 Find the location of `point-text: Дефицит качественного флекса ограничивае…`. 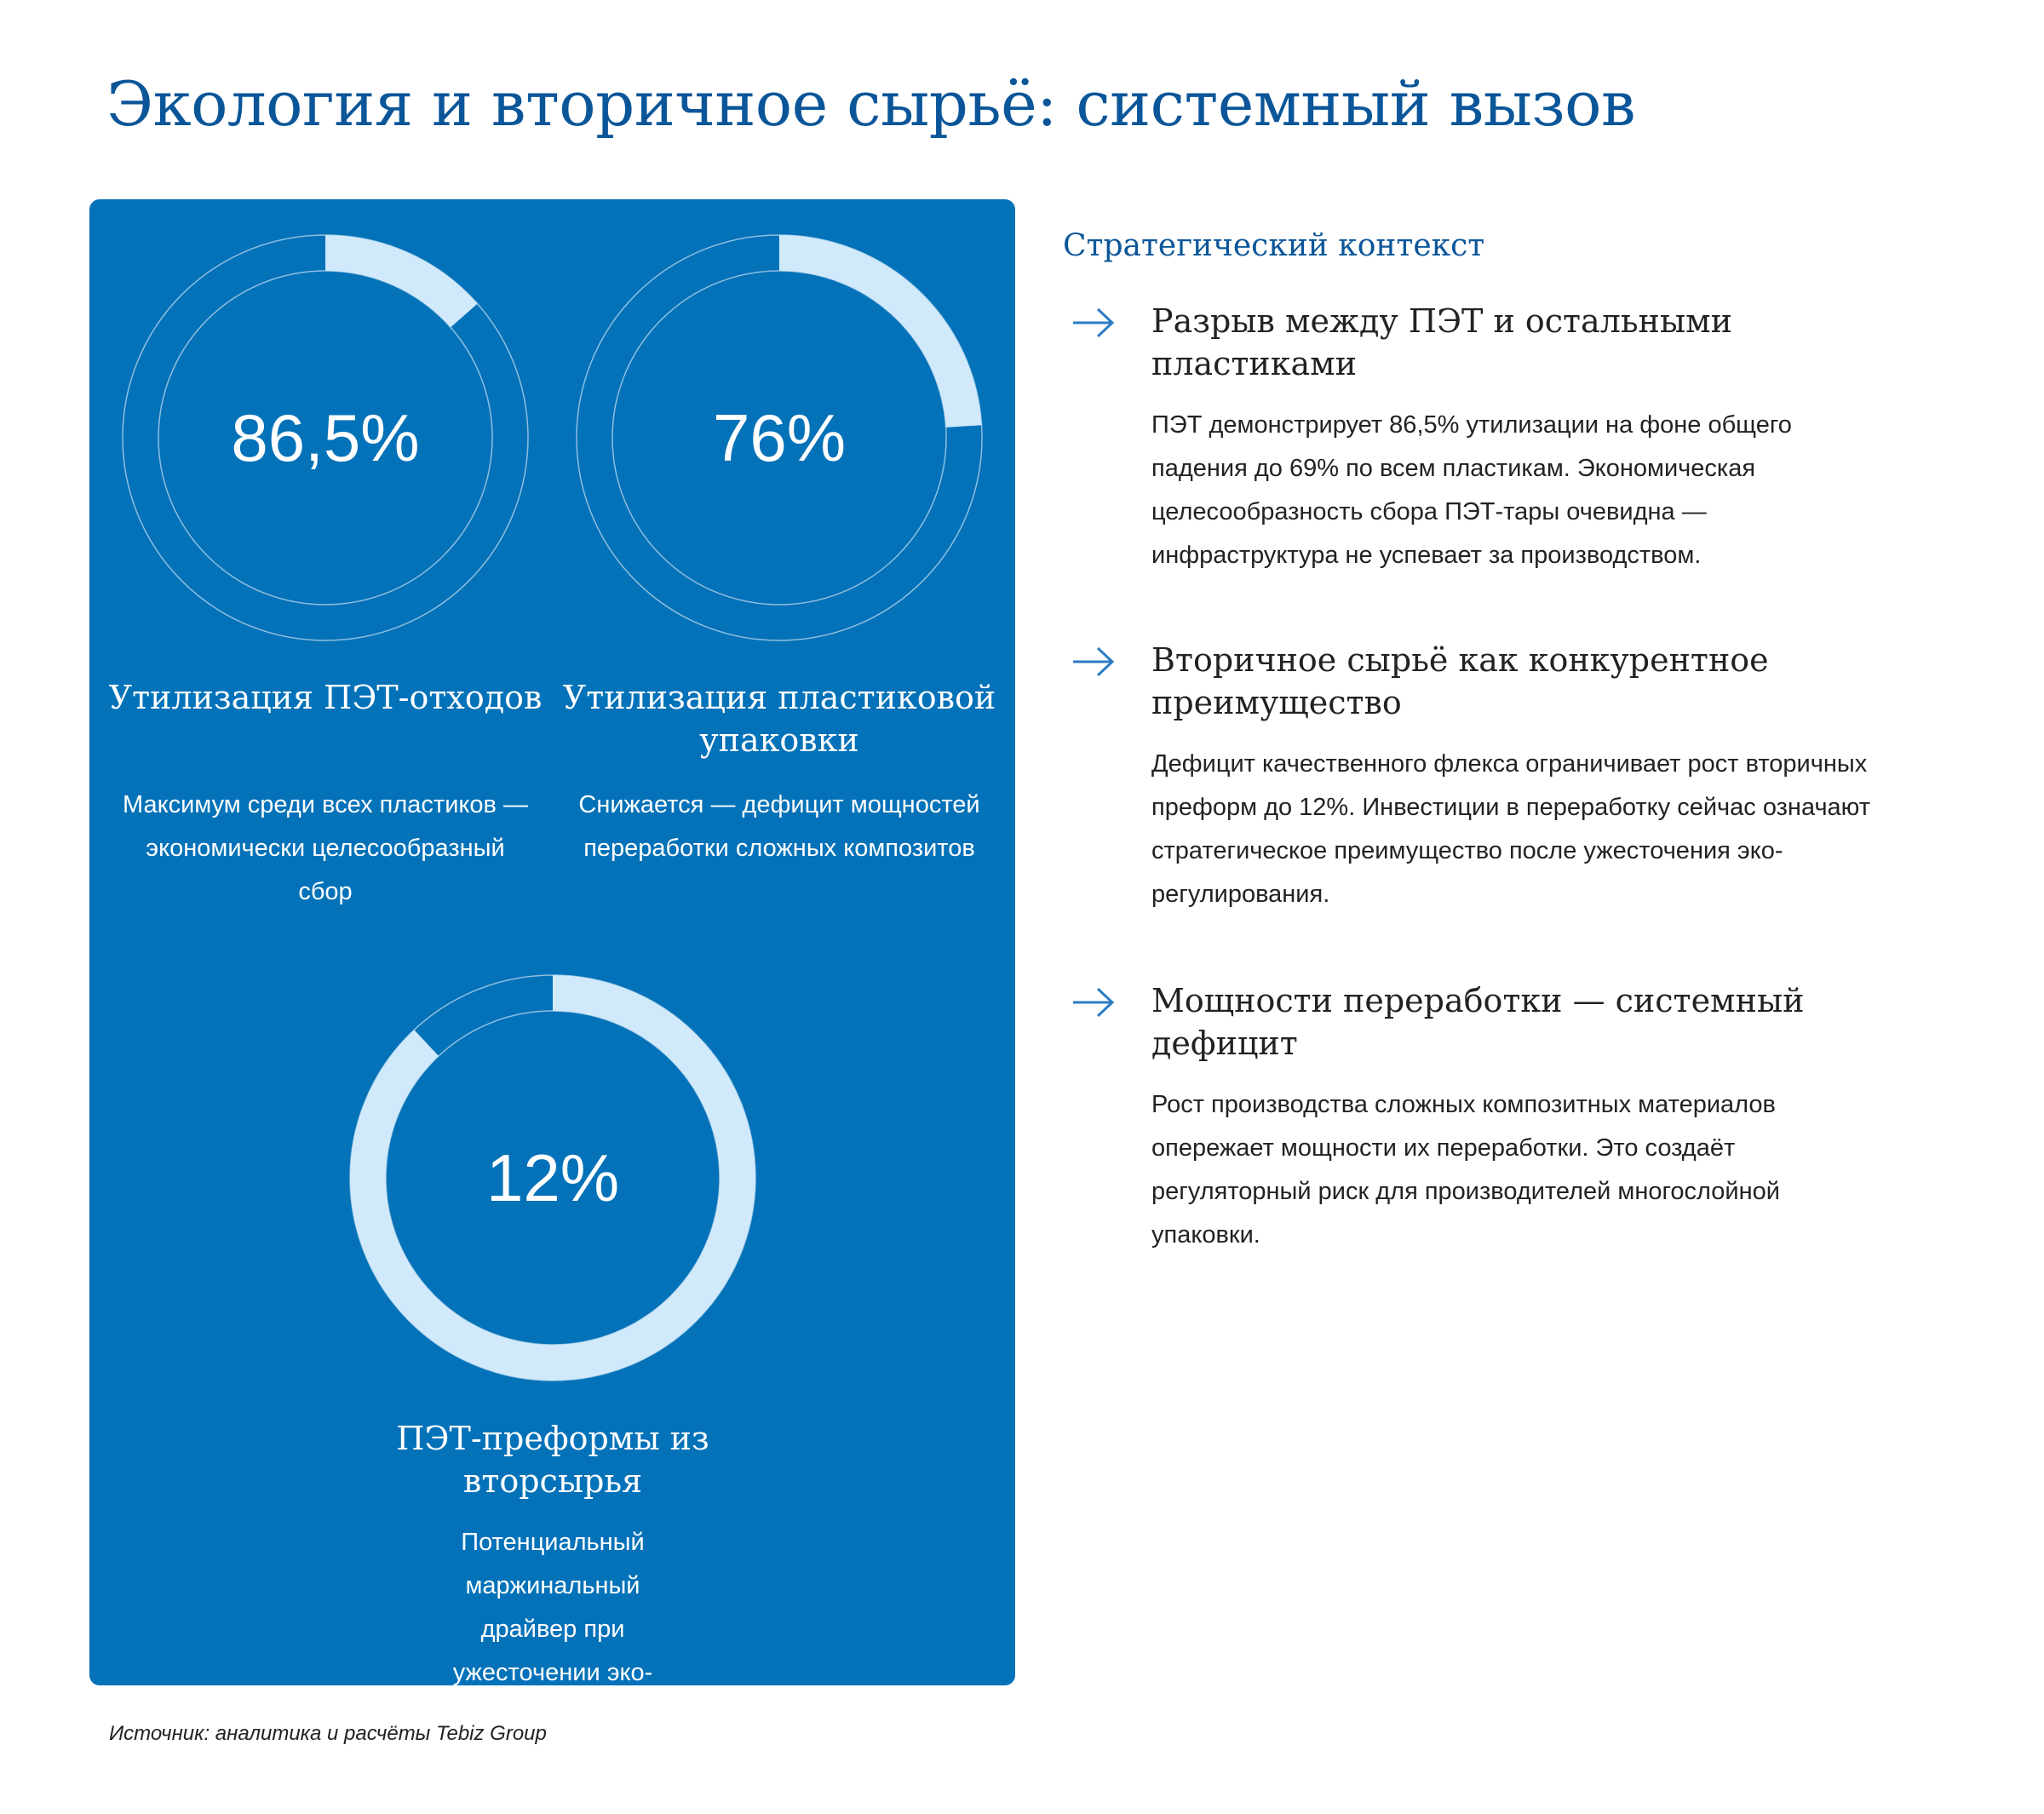

point-text: Дефицит качественного флекса ограничивае… is located at coordinates (1511, 829).